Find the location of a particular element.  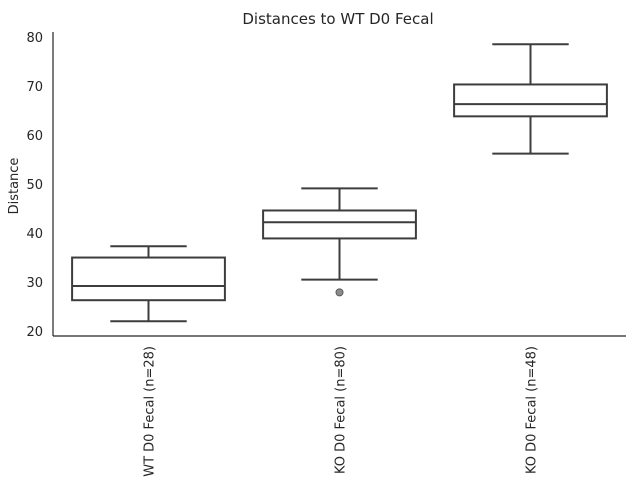

x-tick-label: KO D0 Fecal (n=80) is located at coordinates (341, 410).